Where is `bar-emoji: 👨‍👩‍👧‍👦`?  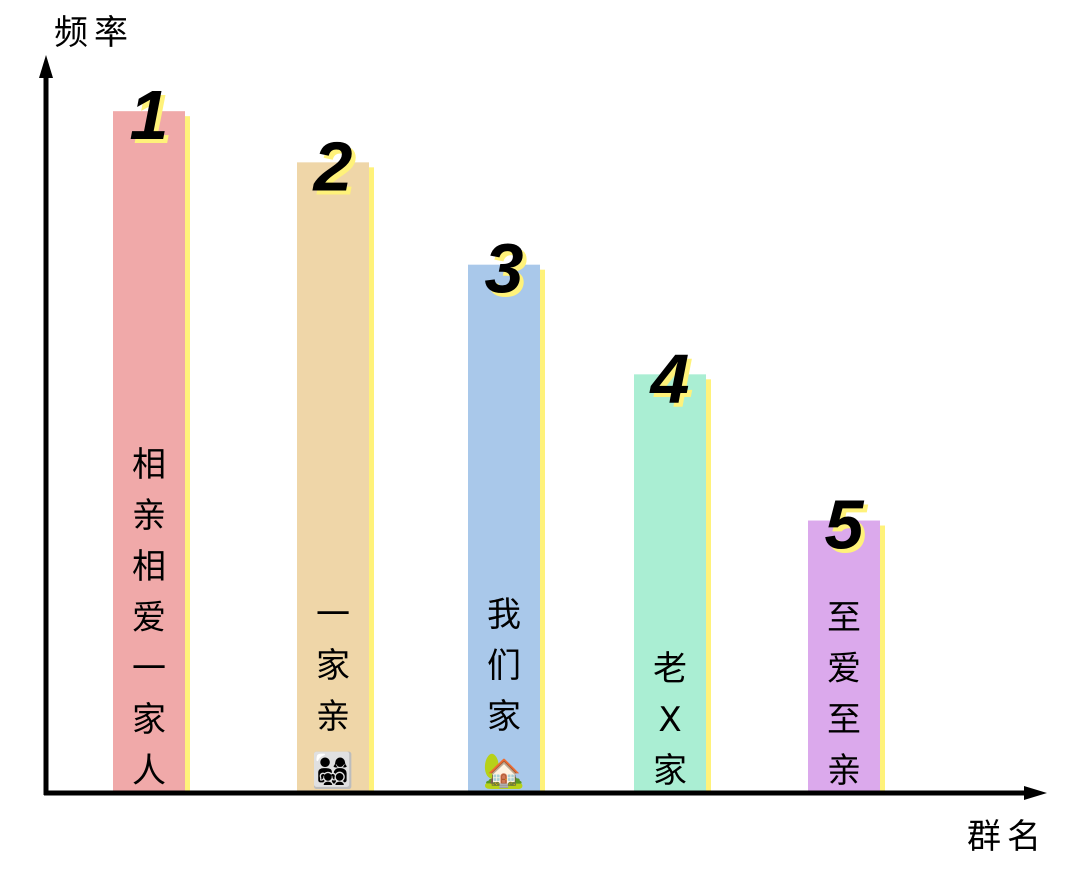 bar-emoji: 👨‍👩‍👧‍👦 is located at coordinates (333, 771).